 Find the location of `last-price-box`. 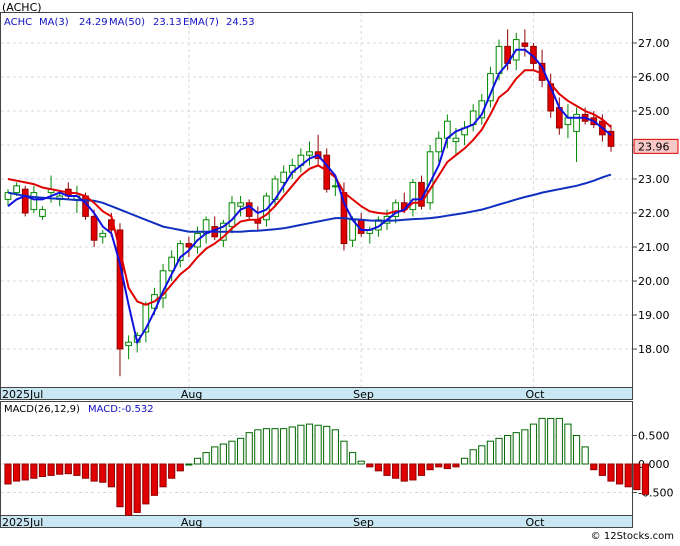

last-price-box is located at coordinates (656, 146).